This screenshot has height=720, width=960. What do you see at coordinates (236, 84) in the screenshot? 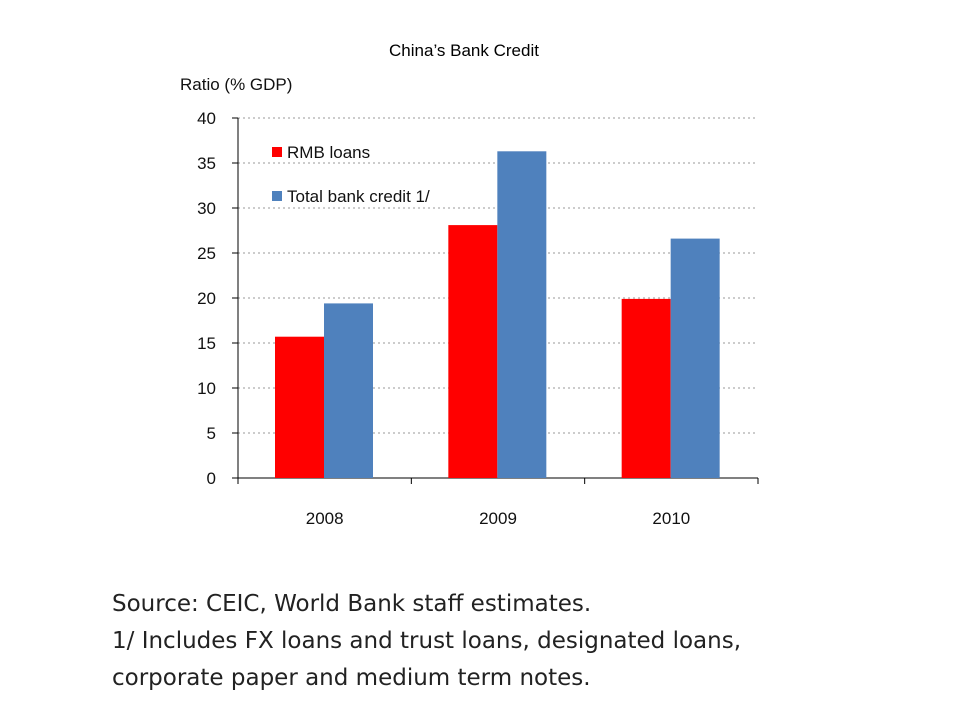
I see `y-axis-label: Ratio (% GDP)` at bounding box center [236, 84].